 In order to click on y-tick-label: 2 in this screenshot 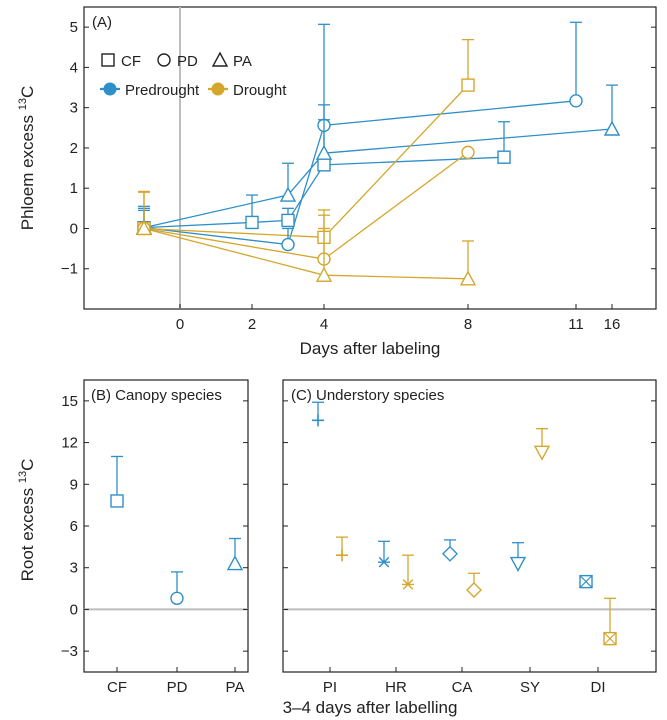, I will do `click(74, 148)`.